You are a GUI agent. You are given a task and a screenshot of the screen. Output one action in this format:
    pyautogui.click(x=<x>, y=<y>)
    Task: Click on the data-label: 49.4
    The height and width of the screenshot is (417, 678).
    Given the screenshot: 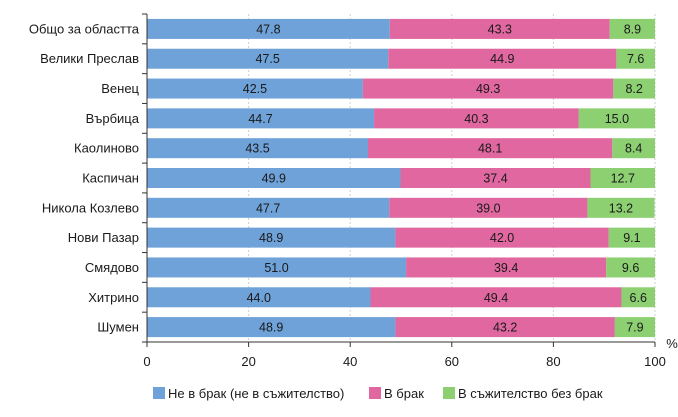 What is the action you would take?
    pyautogui.click(x=496, y=298)
    